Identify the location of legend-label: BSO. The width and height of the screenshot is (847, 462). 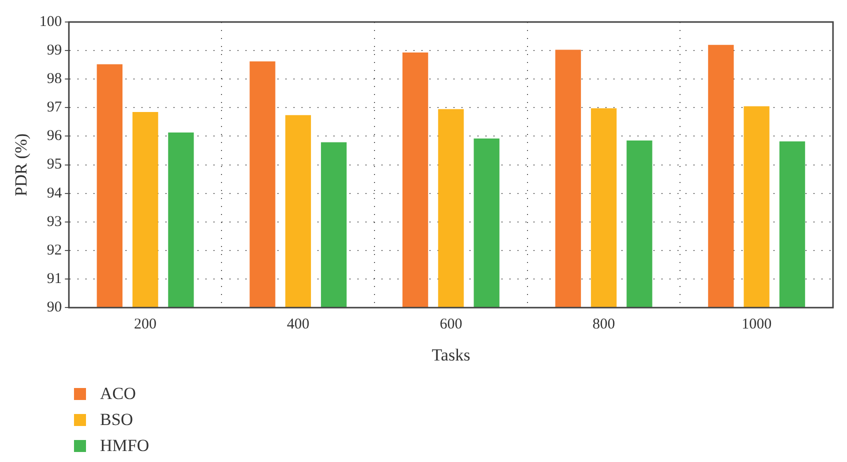
(117, 420).